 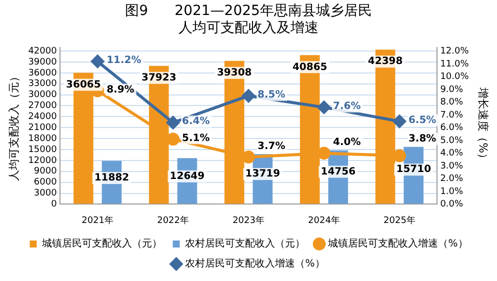 I want to click on data-label: 4.0%, so click(x=346, y=142).